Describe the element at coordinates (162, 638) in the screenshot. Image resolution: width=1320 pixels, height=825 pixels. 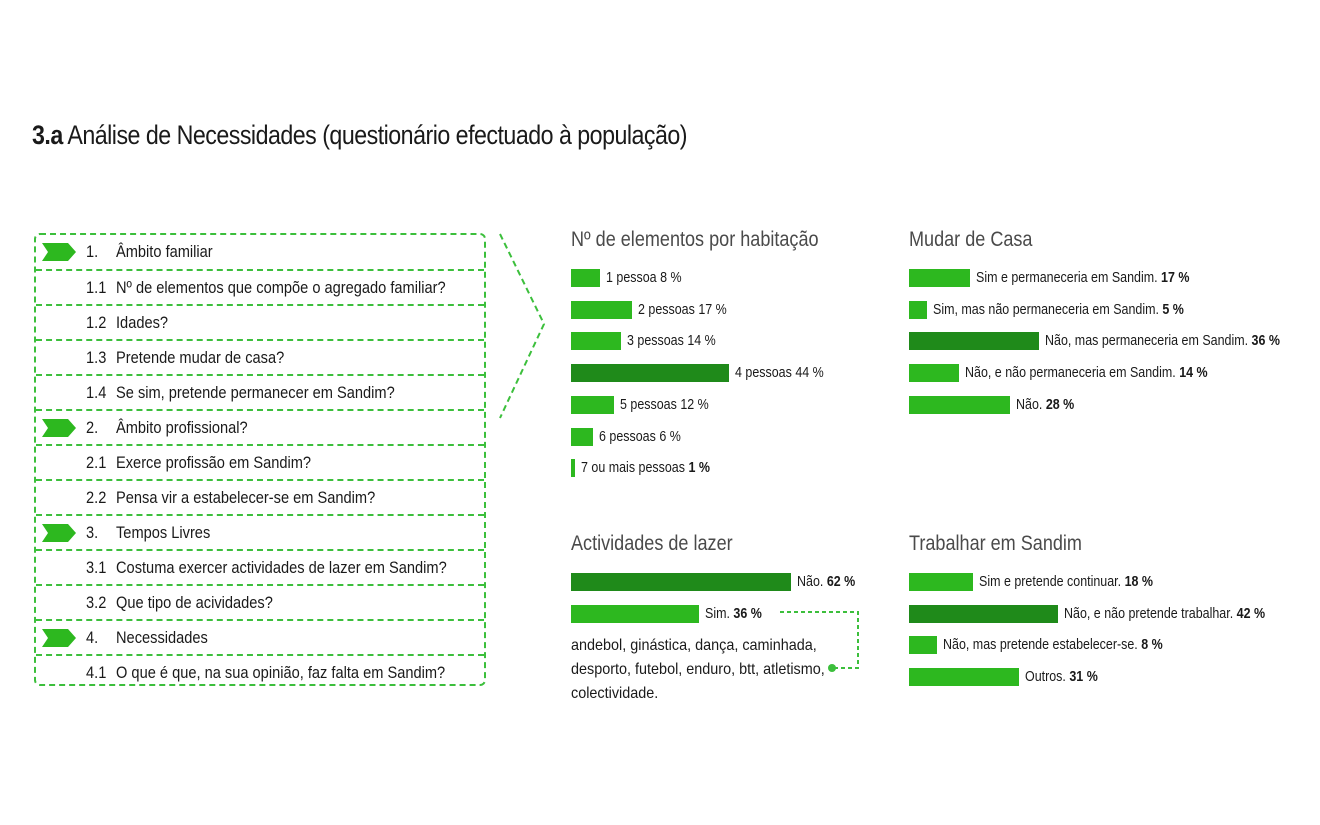
I see `question-text: Necessidades` at that location.